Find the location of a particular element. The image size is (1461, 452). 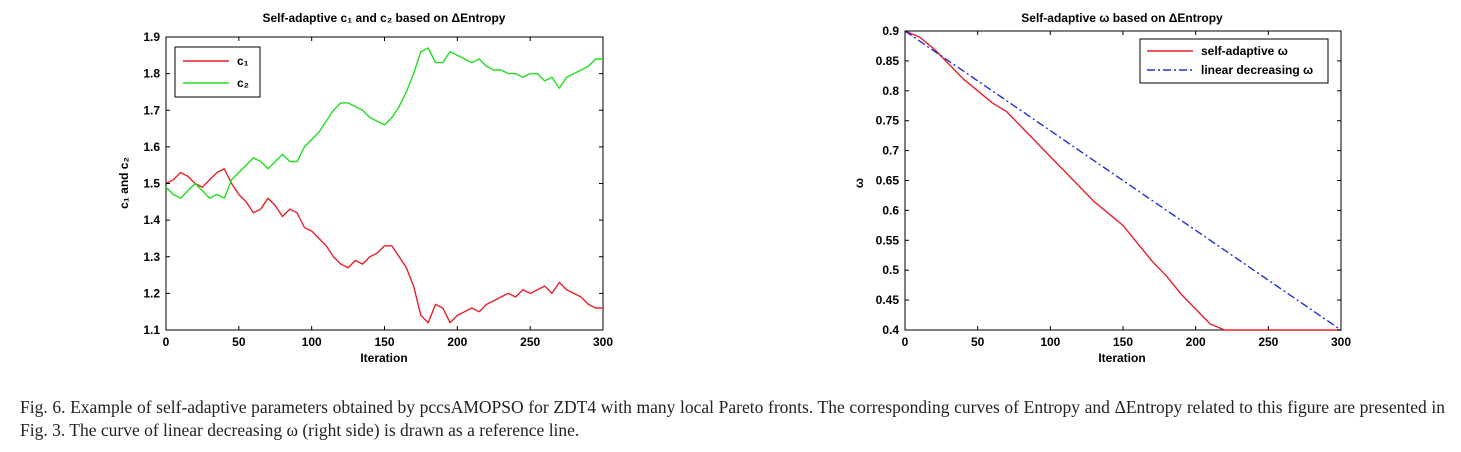

y-axis-label: c₁ and c₂ is located at coordinates (124, 183).